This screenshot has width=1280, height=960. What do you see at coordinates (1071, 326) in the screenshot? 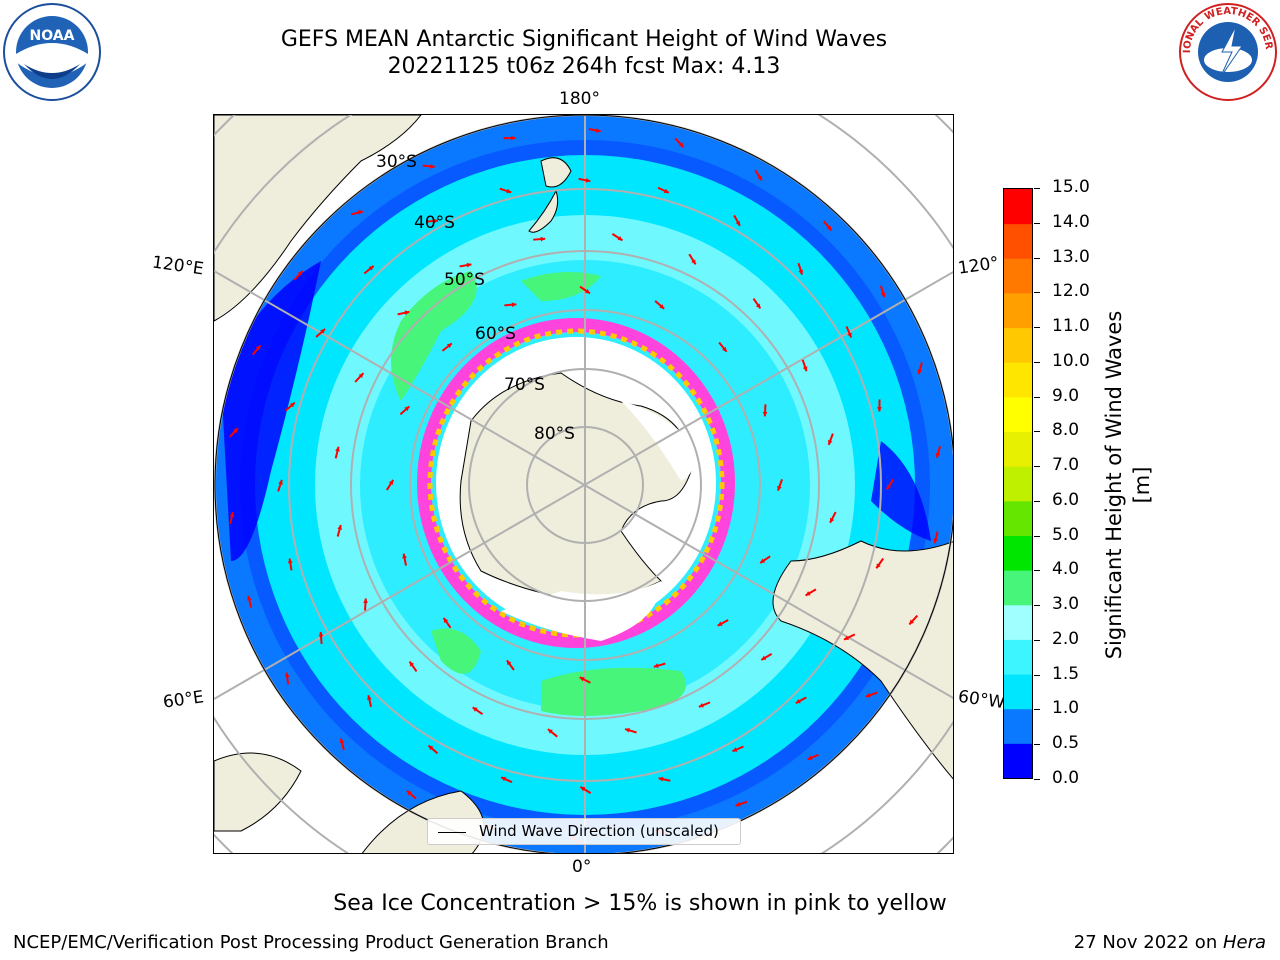
I see `colorbar-tick-label: 11.0` at bounding box center [1071, 326].